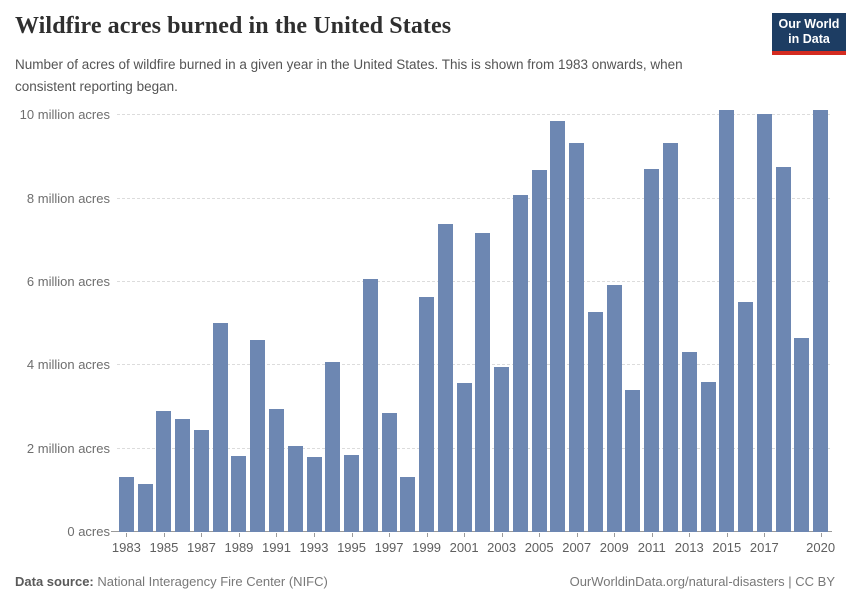 Image resolution: width=850 pixels, height=600 pixels. What do you see at coordinates (502, 449) in the screenshot?
I see `bar-2003` at bounding box center [502, 449].